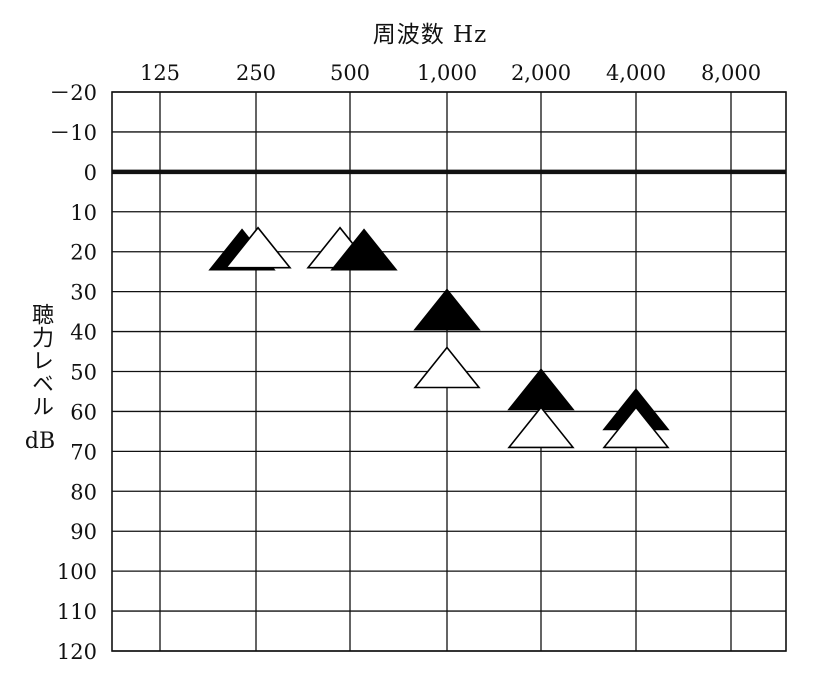 This screenshot has height=682, width=822. Describe the element at coordinates (83, 213) in the screenshot. I see `y-tick-label: 10` at that location.